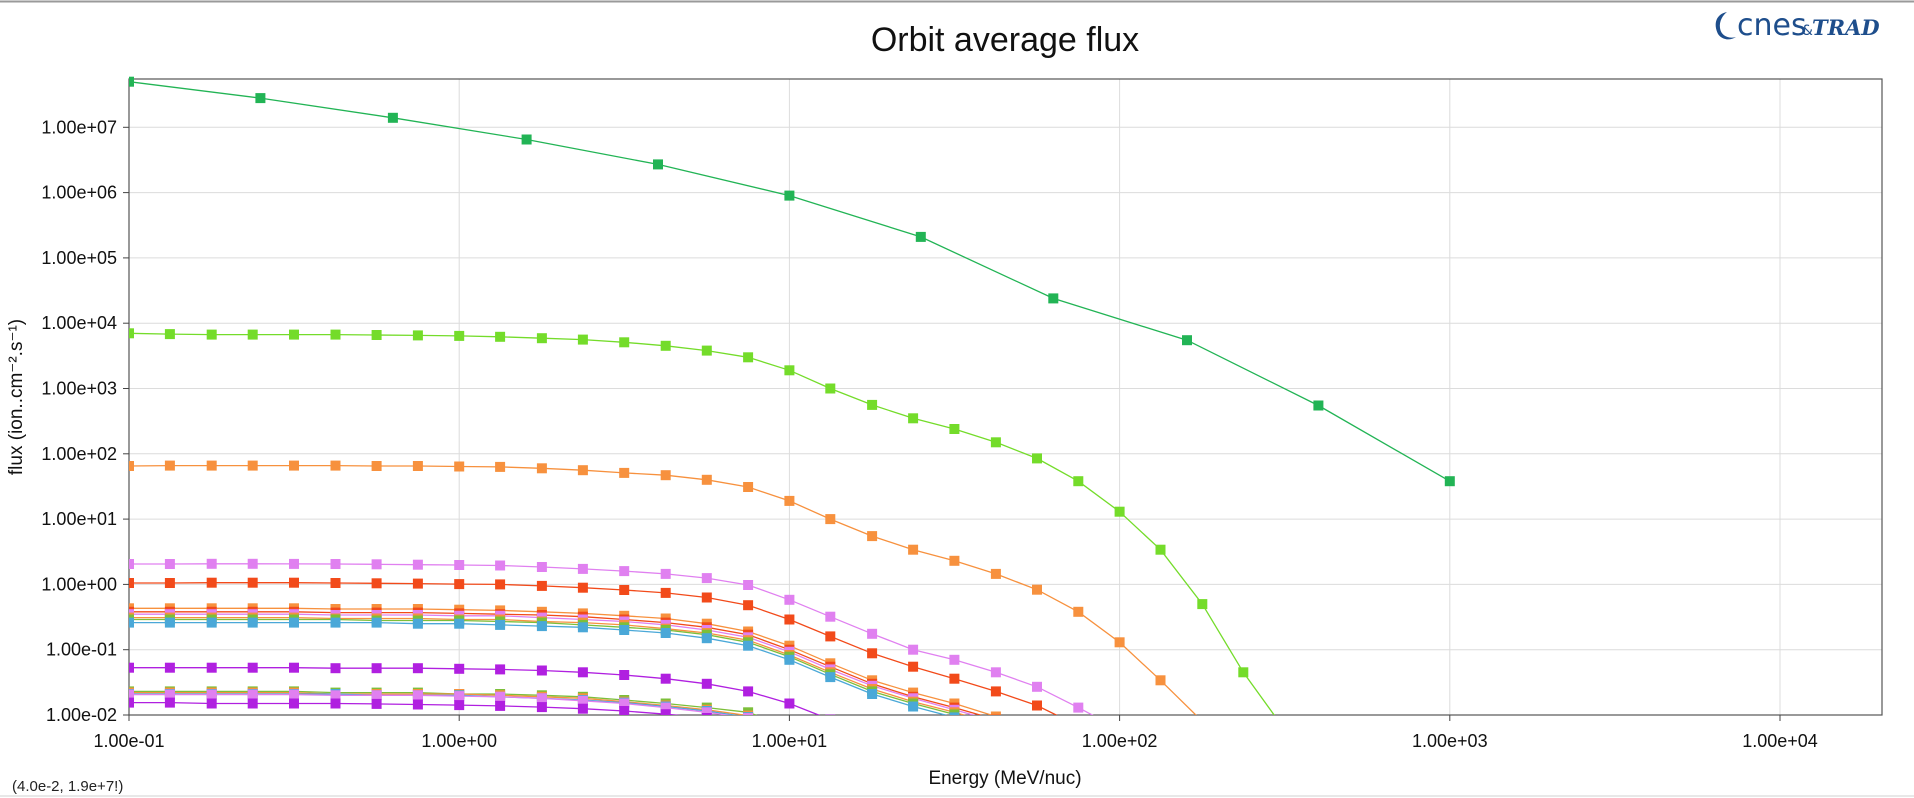 This screenshot has width=1914, height=798. I want to click on x-tick-label: 1.00e+03, so click(1450, 741).